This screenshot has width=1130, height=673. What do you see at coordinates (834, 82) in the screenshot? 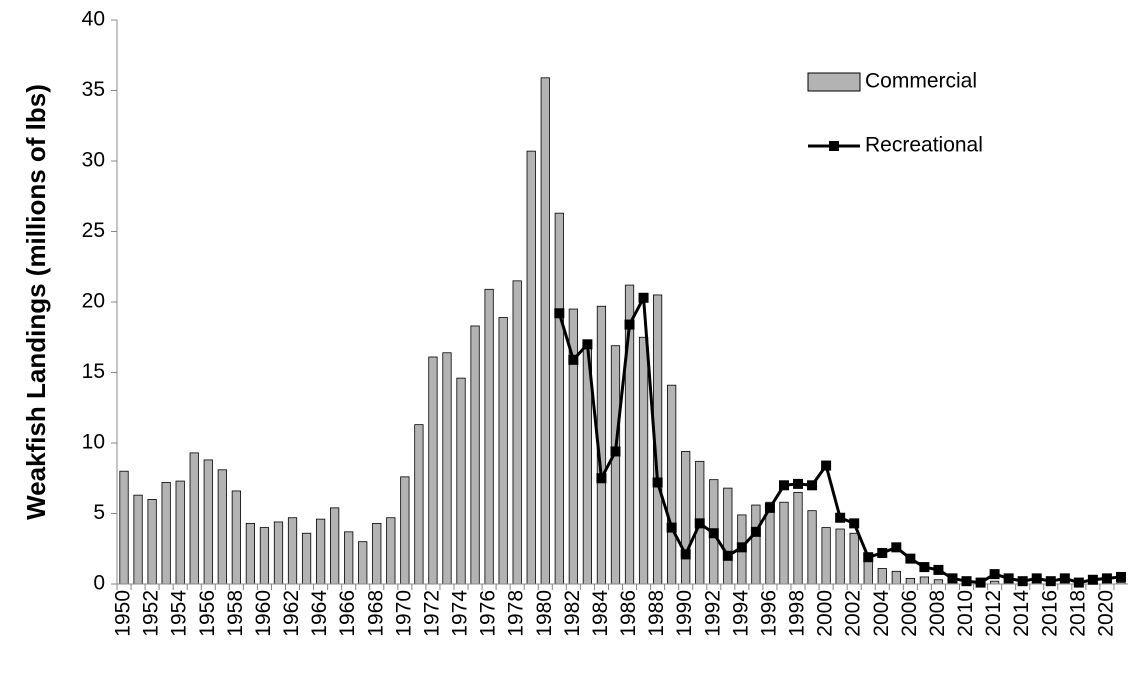
I see `legend-swatch` at bounding box center [834, 82].